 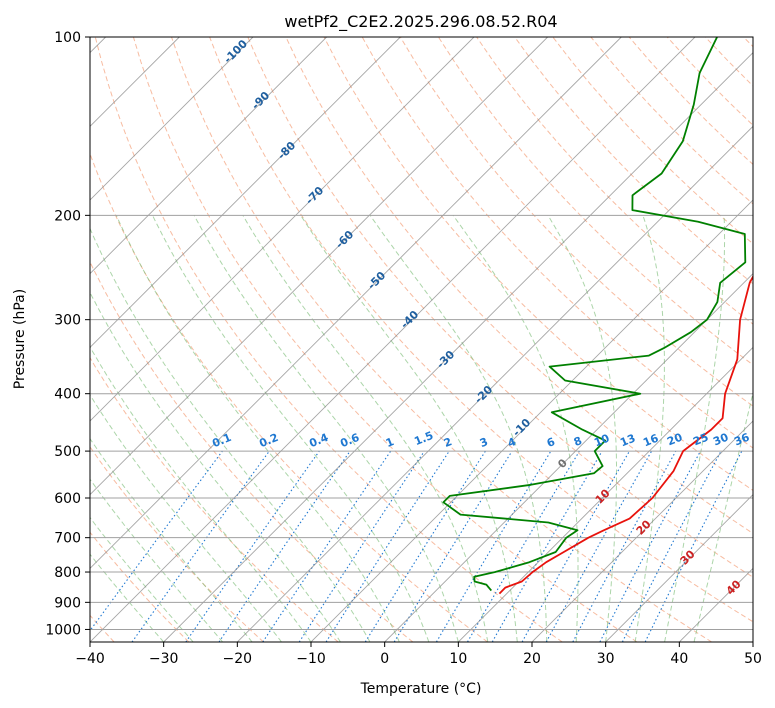 I want to click on x-axis-ticks: −40 −30 −20 −10 0 10 20 30 40 50, so click(x=418, y=654).